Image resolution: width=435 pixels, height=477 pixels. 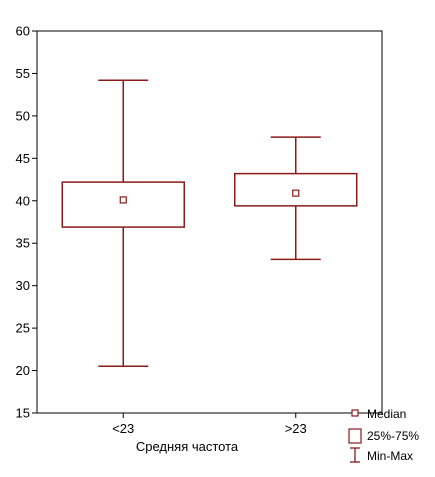 I want to click on y-tick-label: 35, so click(x=23, y=243).